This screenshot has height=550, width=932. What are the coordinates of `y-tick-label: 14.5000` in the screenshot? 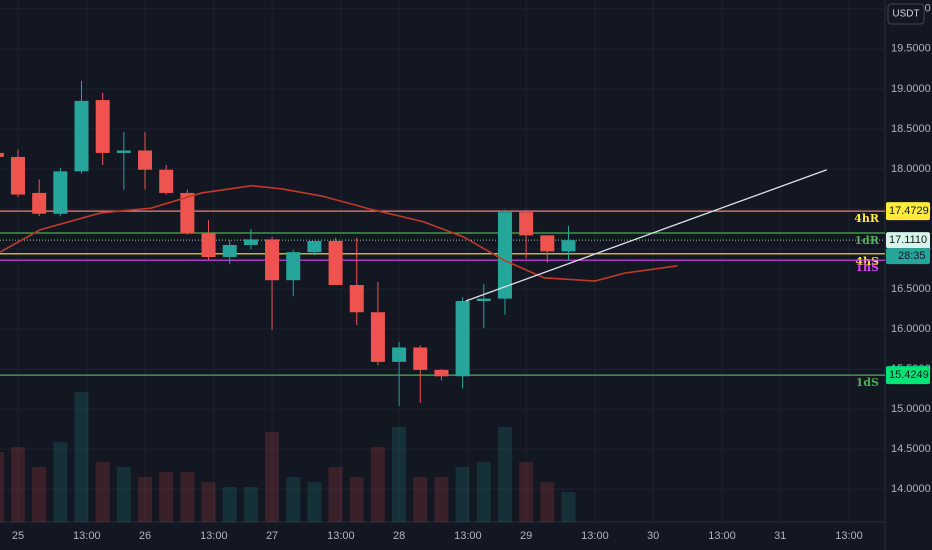 It's located at (911, 449).